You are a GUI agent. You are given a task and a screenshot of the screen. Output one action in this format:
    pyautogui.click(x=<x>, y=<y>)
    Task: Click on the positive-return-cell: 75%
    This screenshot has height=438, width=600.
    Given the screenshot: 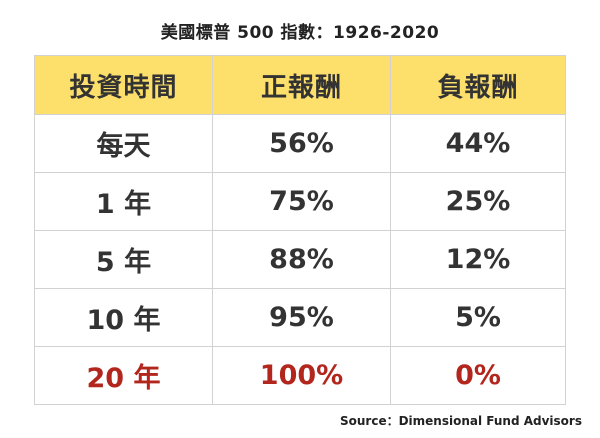 What is the action you would take?
    pyautogui.click(x=301, y=201)
    